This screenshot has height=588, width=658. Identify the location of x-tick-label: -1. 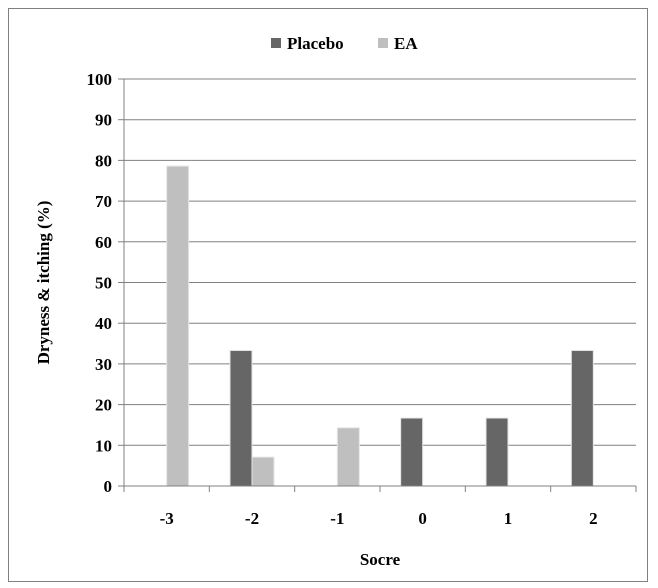
(337, 518).